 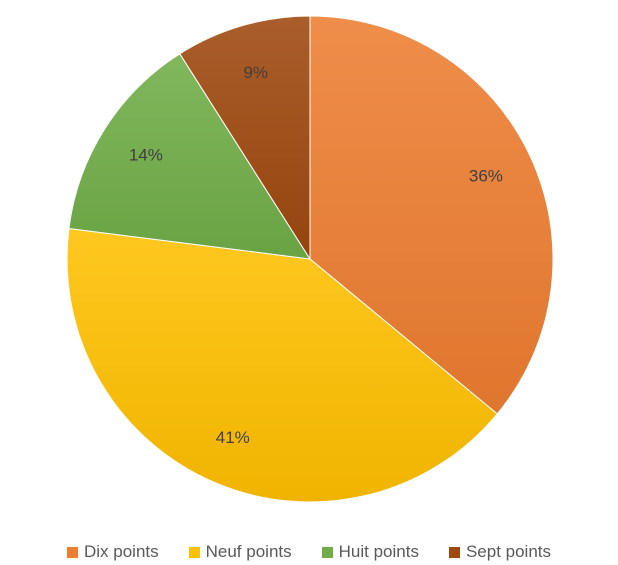 I want to click on data-label-dix-points: 36%, so click(x=486, y=176).